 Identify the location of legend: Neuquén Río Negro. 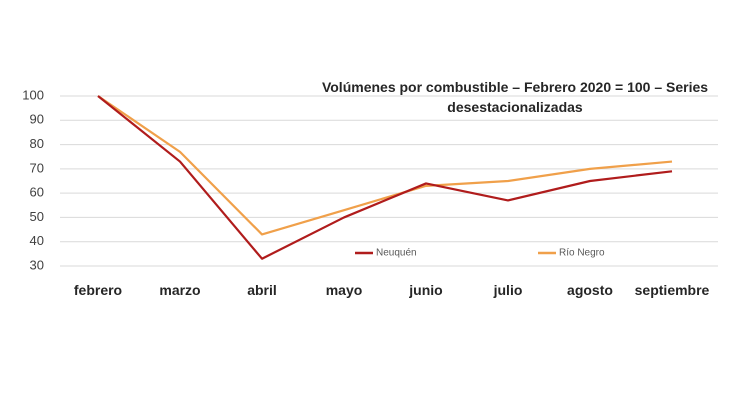
(480, 253).